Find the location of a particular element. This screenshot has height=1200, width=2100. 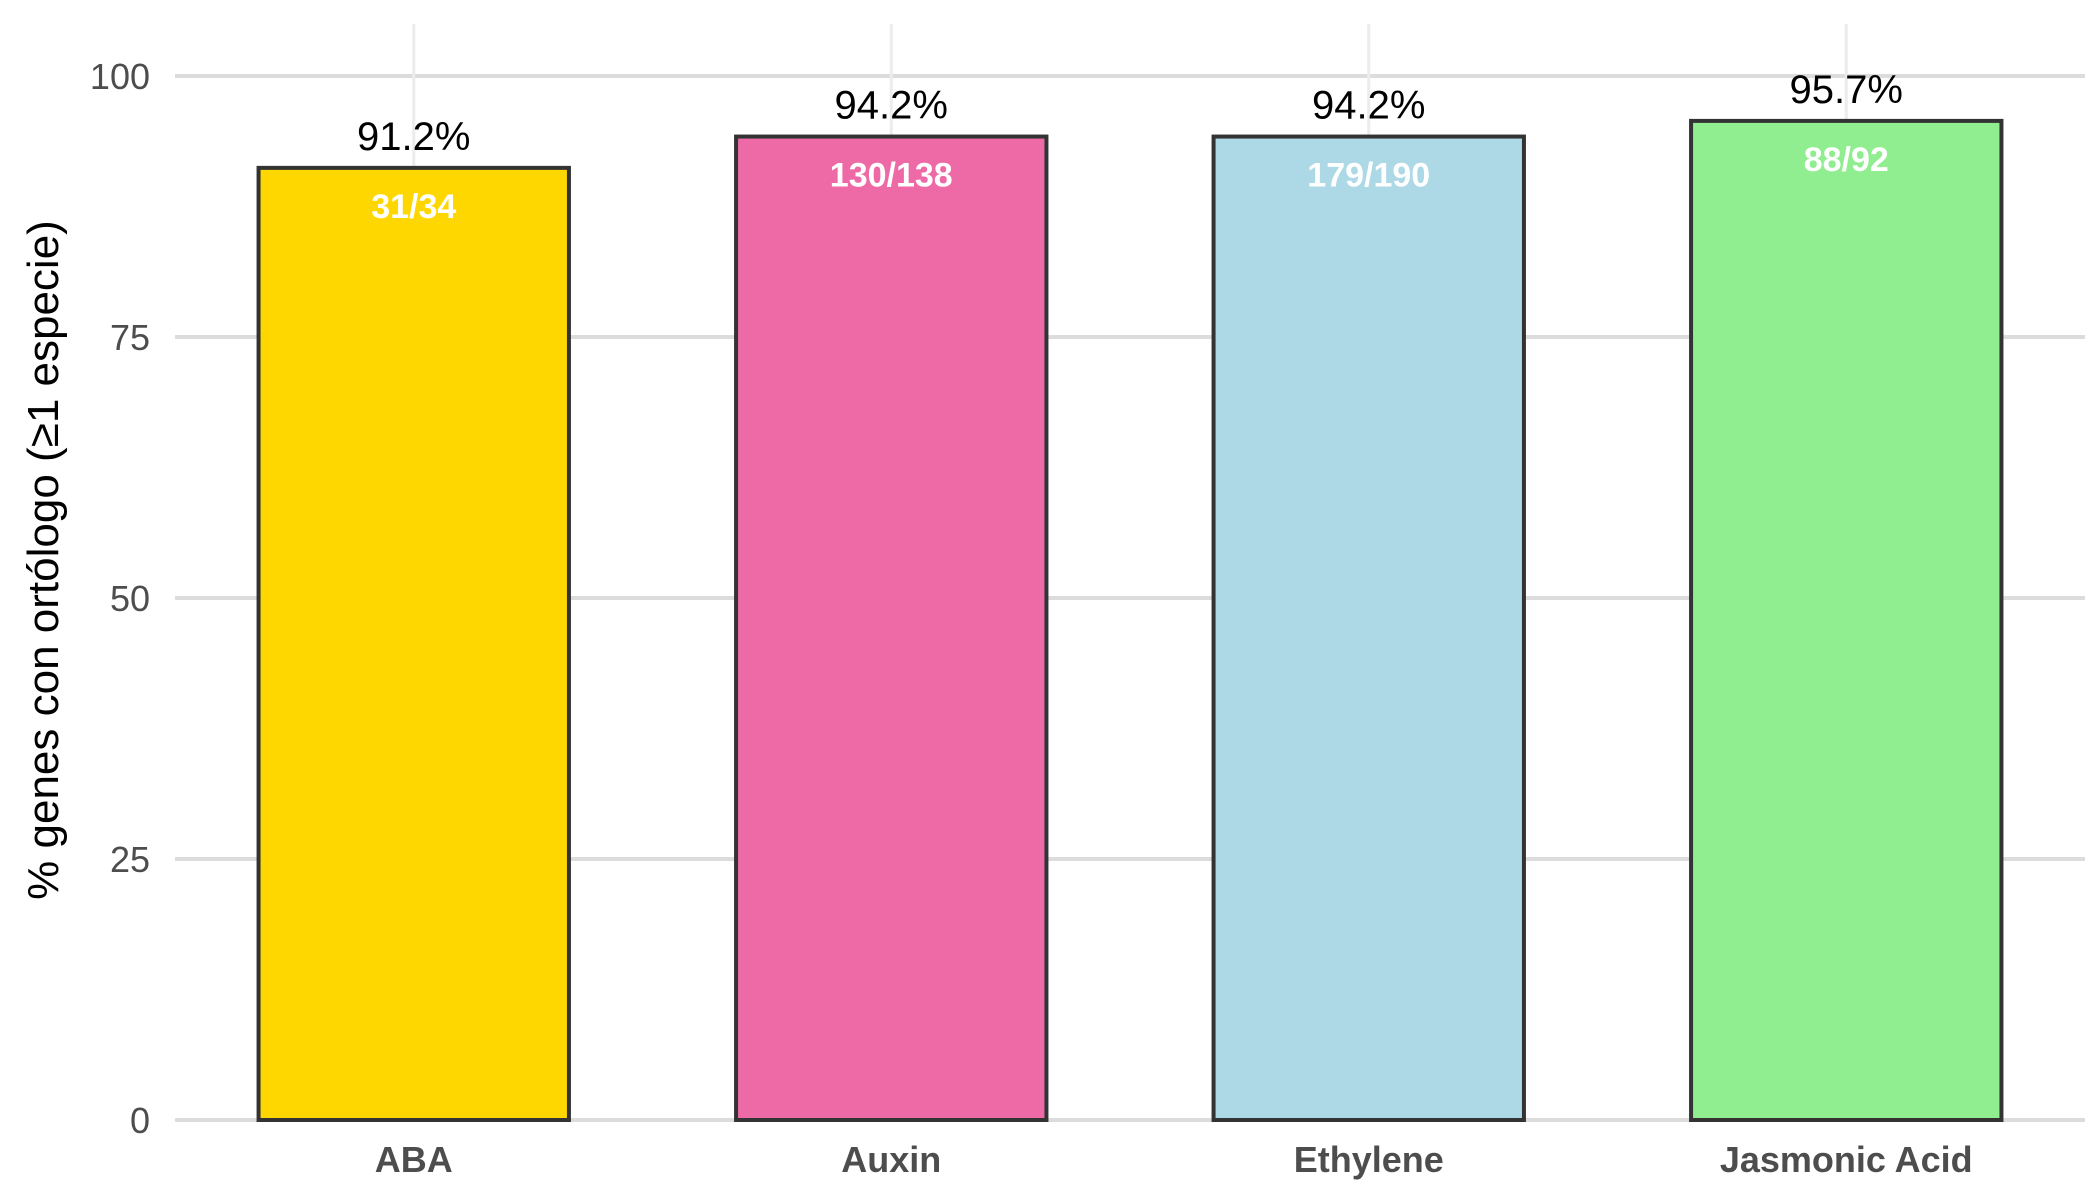

bar-jasmonic-acid is located at coordinates (1846, 620).